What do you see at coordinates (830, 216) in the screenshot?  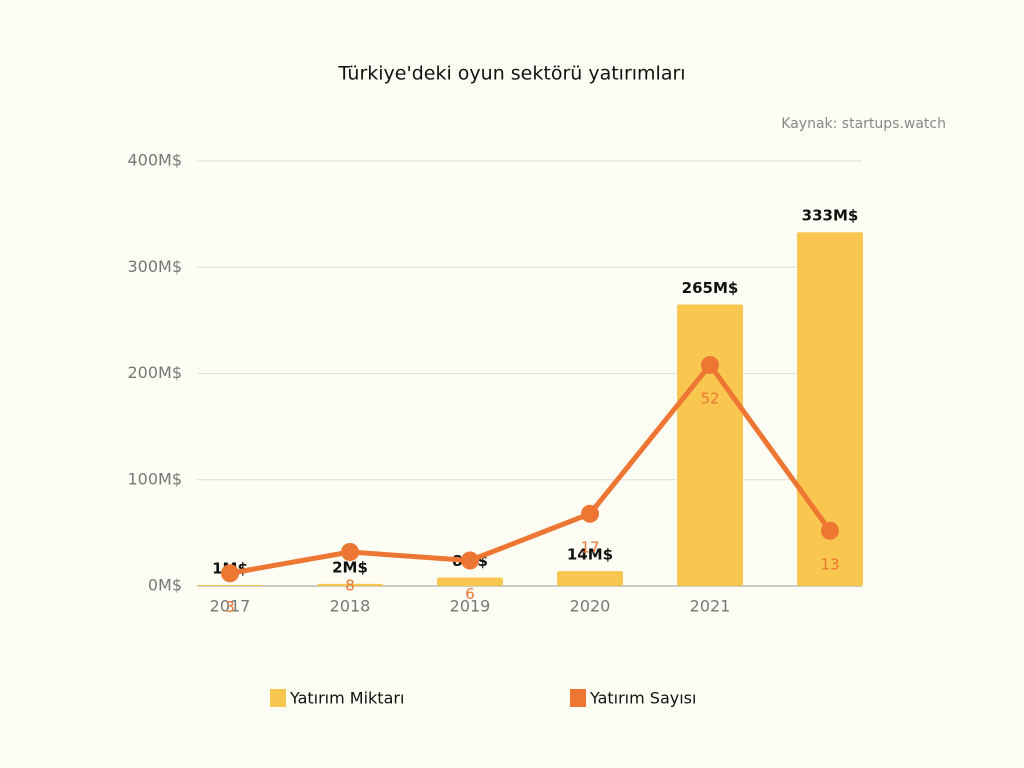 I see `bar-value-label: 333M$` at bounding box center [830, 216].